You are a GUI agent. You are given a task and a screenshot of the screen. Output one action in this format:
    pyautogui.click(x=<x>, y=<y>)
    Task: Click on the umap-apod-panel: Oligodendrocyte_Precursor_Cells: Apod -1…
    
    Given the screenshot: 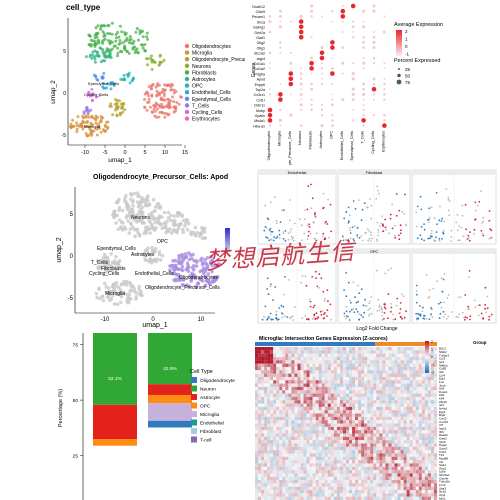 What is the action you would take?
    pyautogui.click(x=145, y=247)
    